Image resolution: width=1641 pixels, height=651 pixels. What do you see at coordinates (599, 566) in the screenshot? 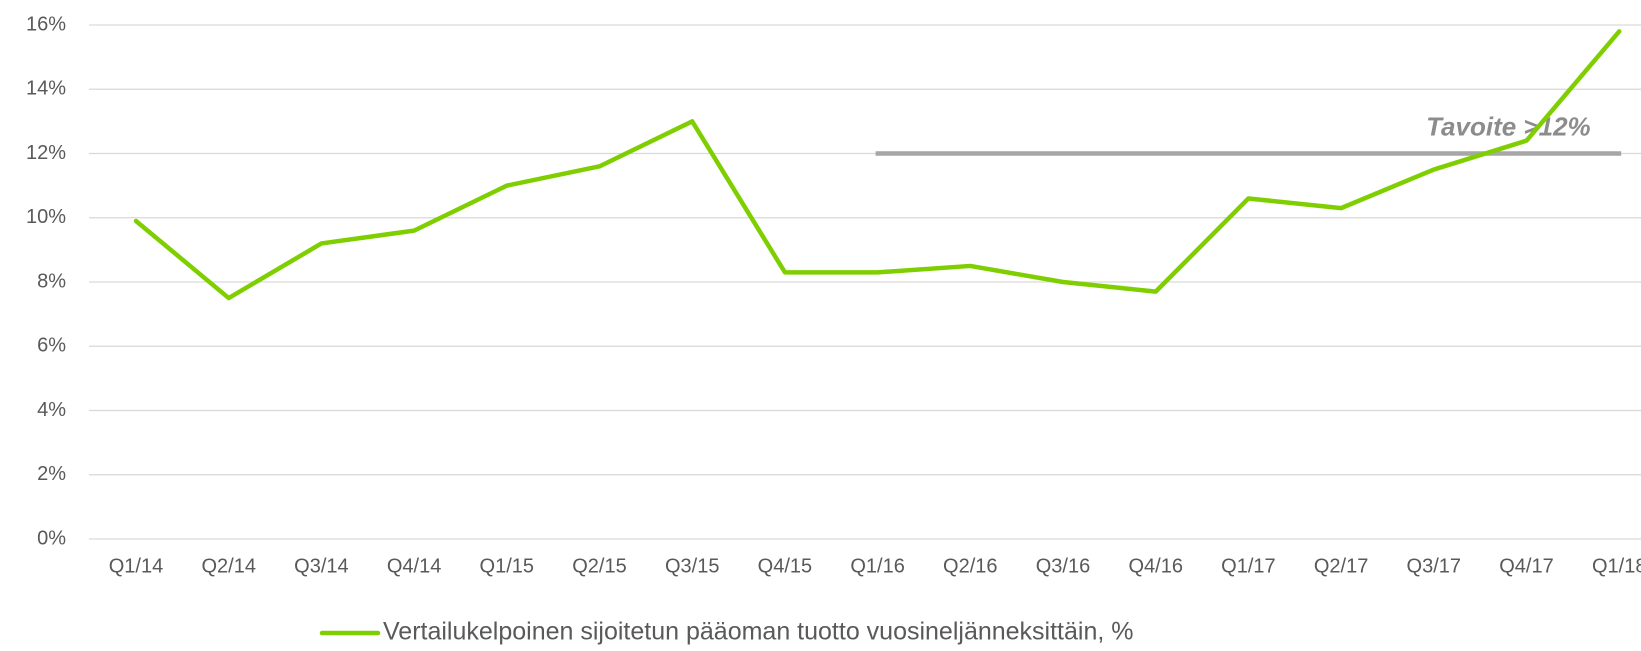
I see `x-tick-label: Q2/15` at bounding box center [599, 566].